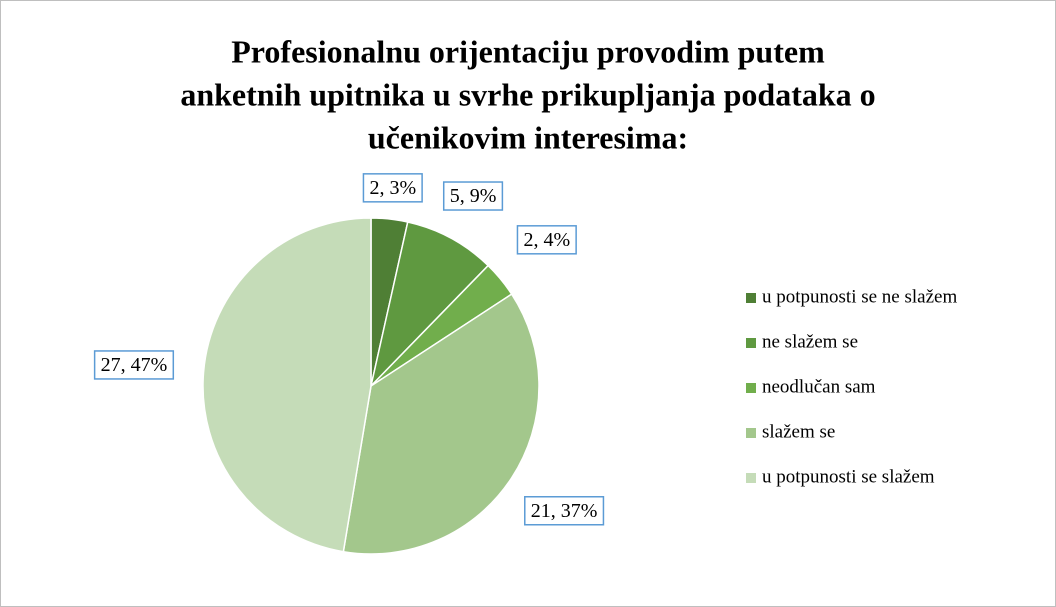  What do you see at coordinates (798, 431) in the screenshot?
I see `legend-label: slažem se` at bounding box center [798, 431].